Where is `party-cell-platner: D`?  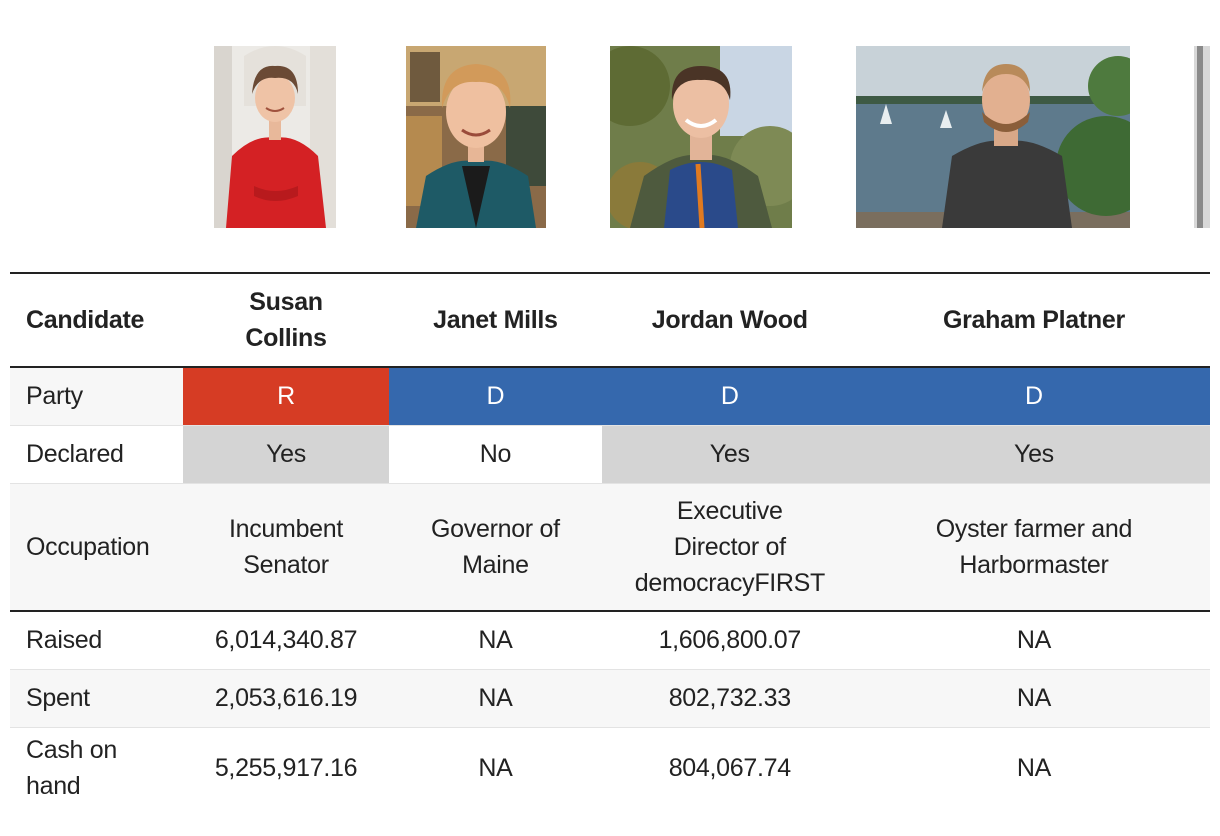 party-cell-platner: D is located at coordinates (1033, 396).